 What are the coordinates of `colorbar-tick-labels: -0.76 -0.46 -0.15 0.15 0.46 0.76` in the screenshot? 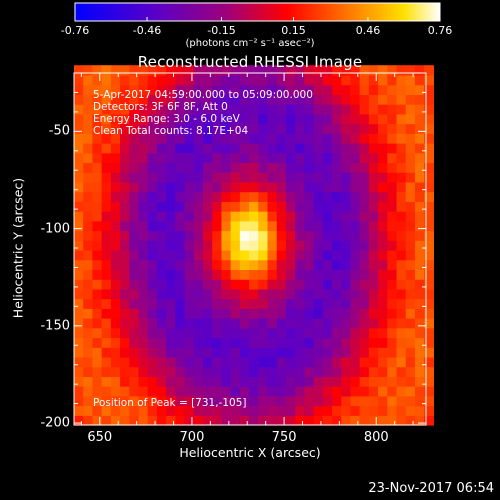 It's located at (250, 31).